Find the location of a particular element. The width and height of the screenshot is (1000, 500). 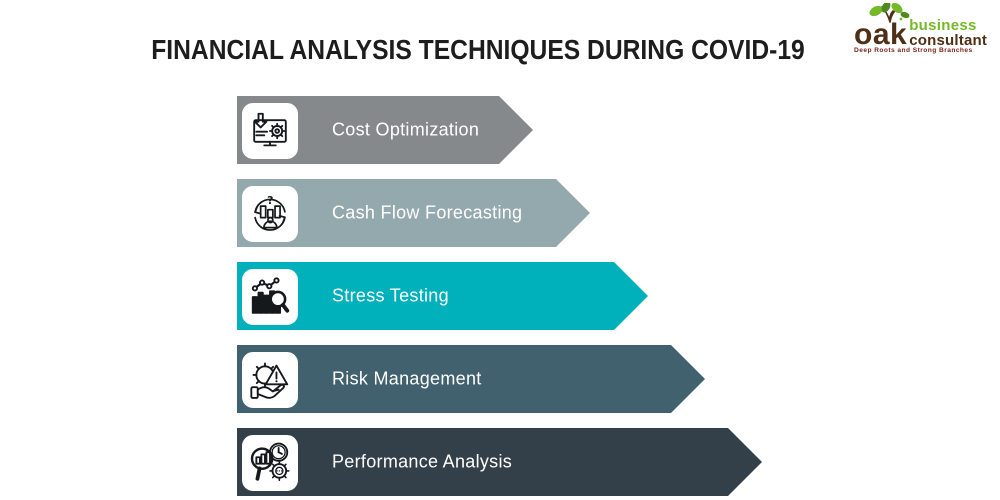

banner-label: Cost Optimization is located at coordinates (406, 129).